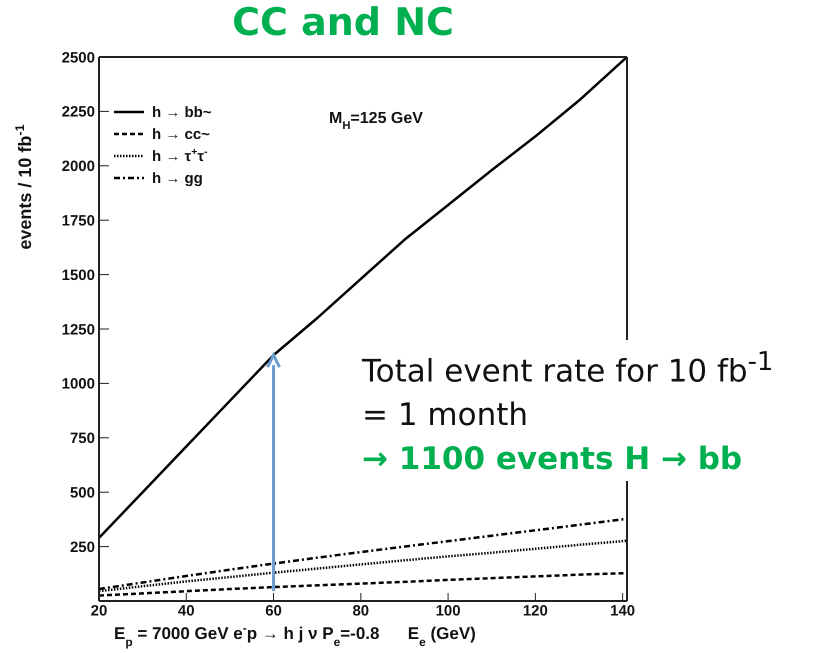 This screenshot has height=653, width=817. I want to click on y-tick-label: 1750, so click(78, 221).